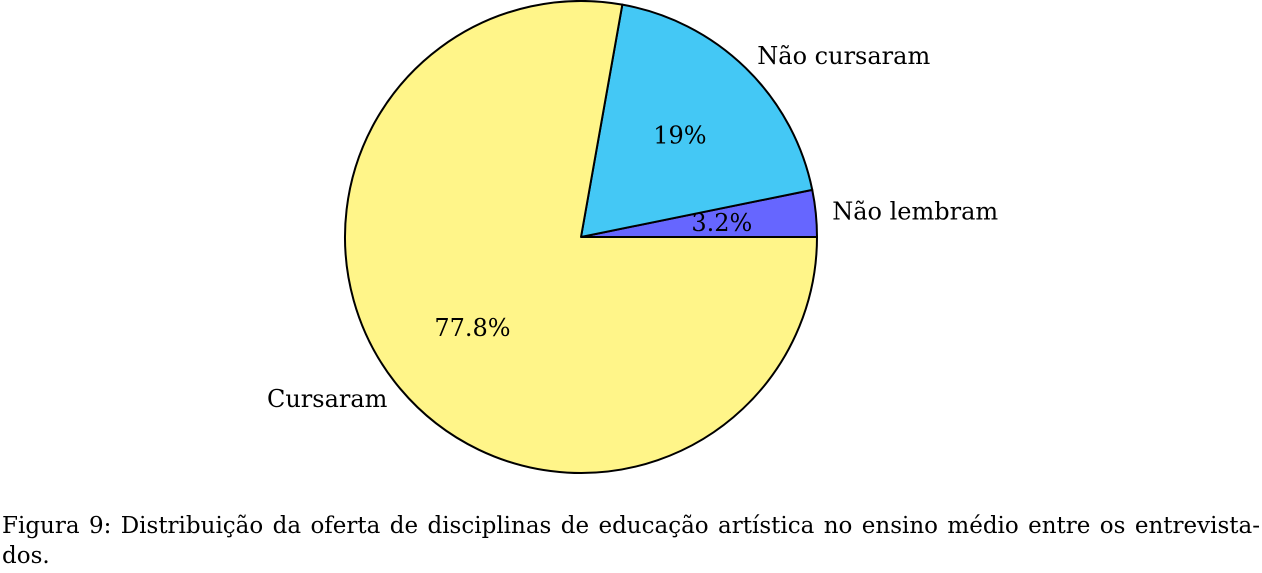  Describe the element at coordinates (721, 223) in the screenshot. I see `value-label-nao-lembram: 3.2%` at that location.